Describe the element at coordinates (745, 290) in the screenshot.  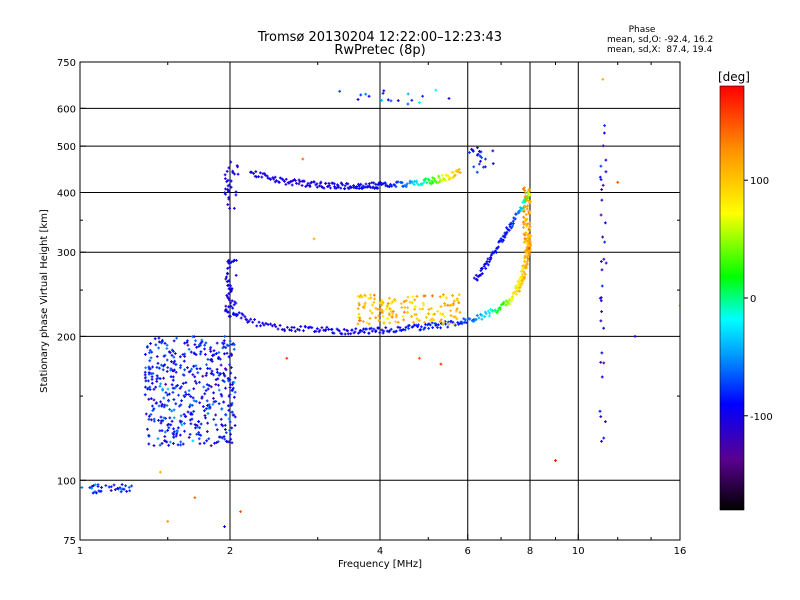
I see `phase-colorbar: [deg] 100 0 -100` at that location.